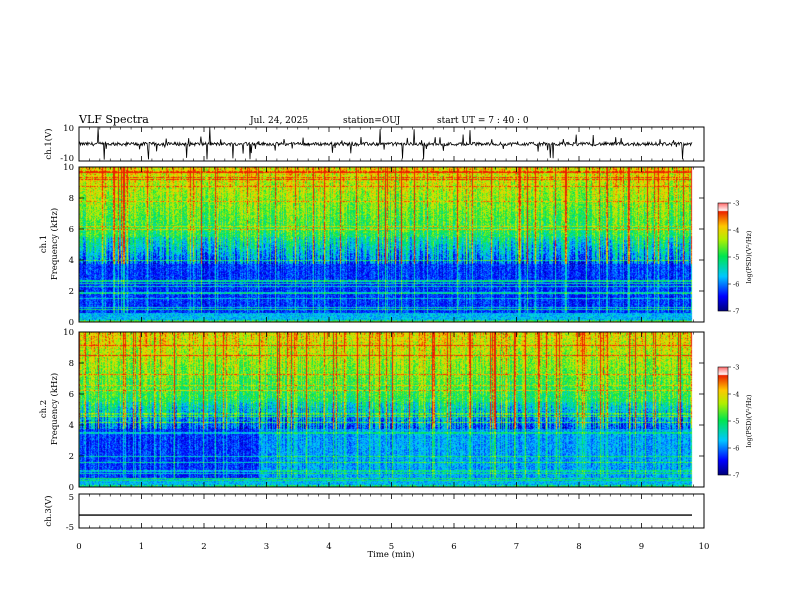 The height and width of the screenshot is (612, 792). What do you see at coordinates (376, 526) in the screenshot?
I see `ch3-waveform-panel: 5 -5 ch.3(V) 0 1 2 3 4 5 6 7 8 9 10 Time (min)` at bounding box center [376, 526].